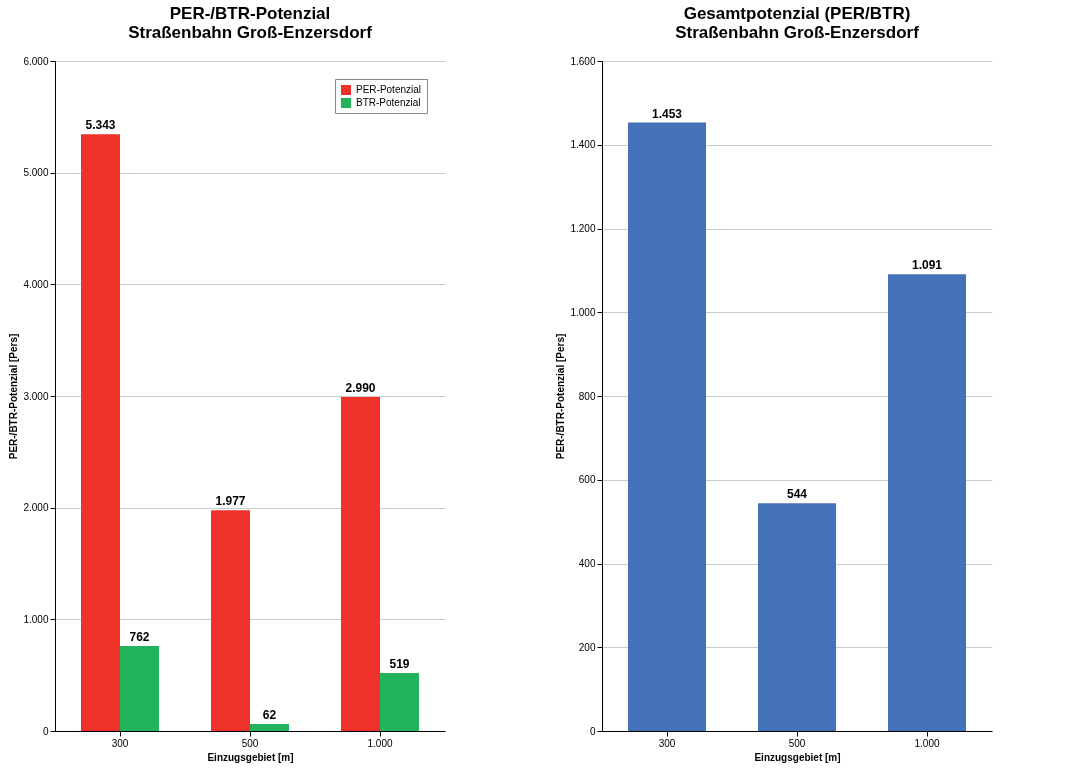 This screenshot has width=1081, height=776. Describe the element at coordinates (399, 664) in the screenshot. I see `data-label: 519` at that location.